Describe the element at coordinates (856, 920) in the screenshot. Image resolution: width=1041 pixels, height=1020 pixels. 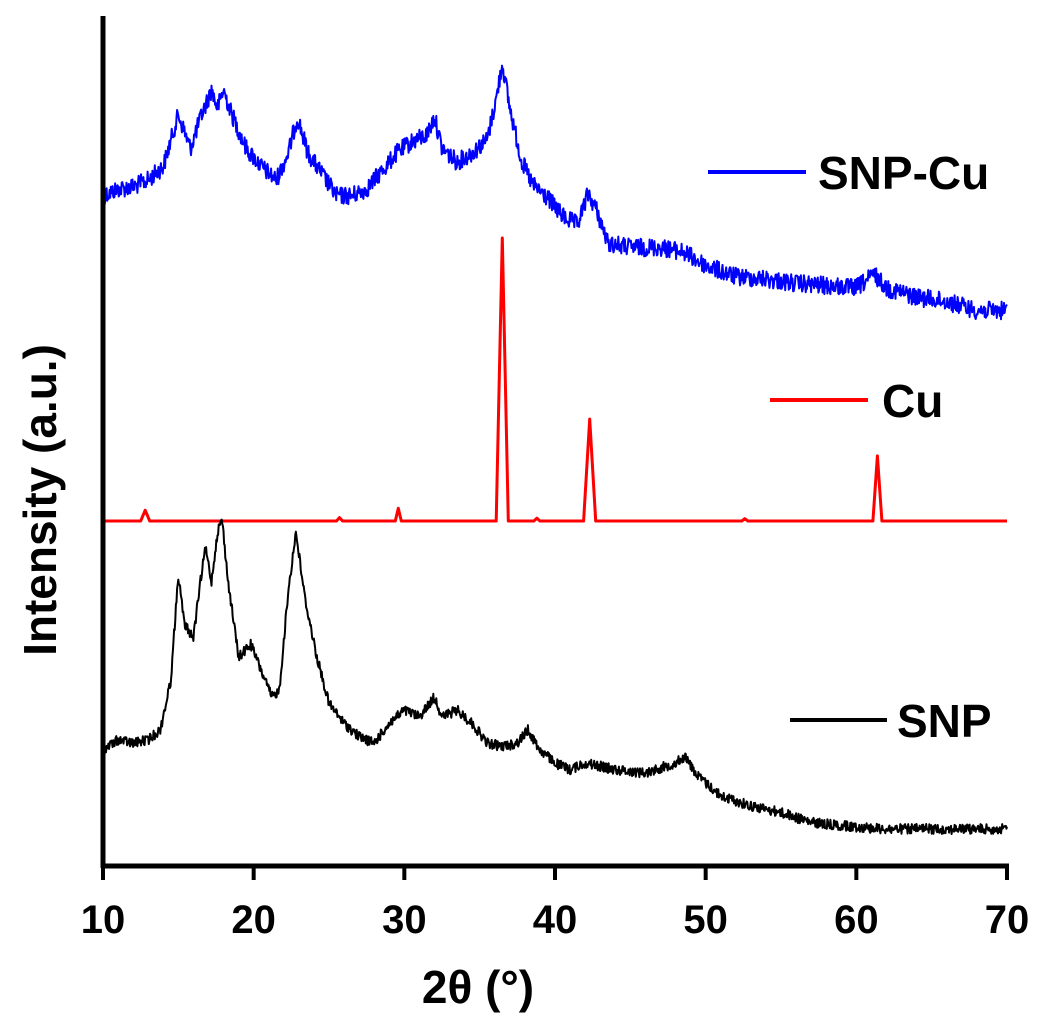
I see `x-tick-label: 60` at that location.